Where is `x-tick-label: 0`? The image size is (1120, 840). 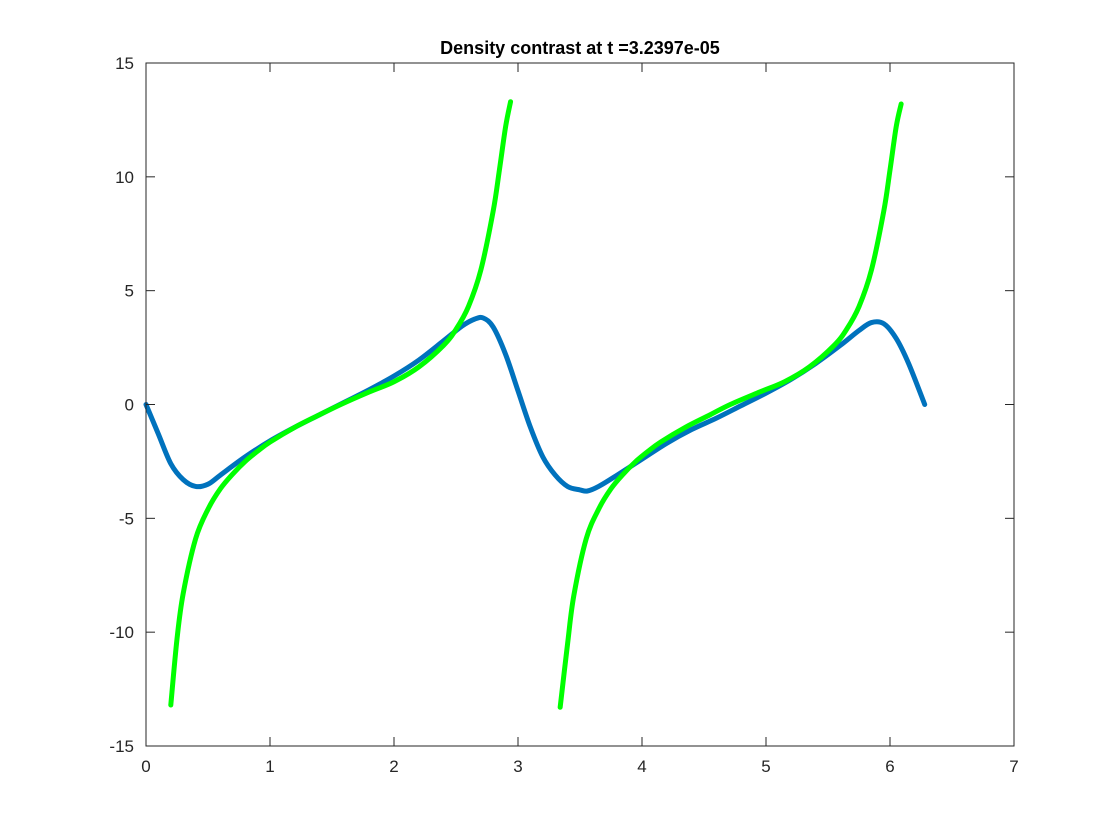
x-tick-label: 0 is located at coordinates (145, 766).